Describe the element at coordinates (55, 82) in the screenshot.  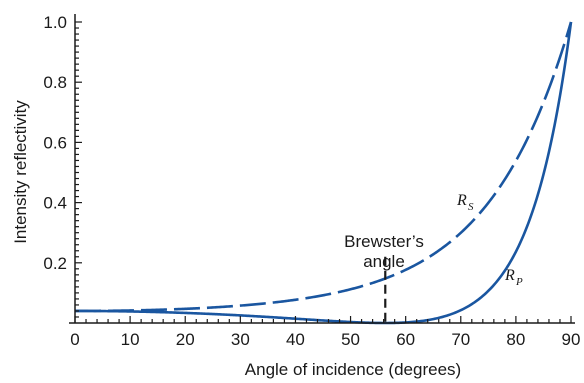
I see `y-tick-label: 0.8` at that location.